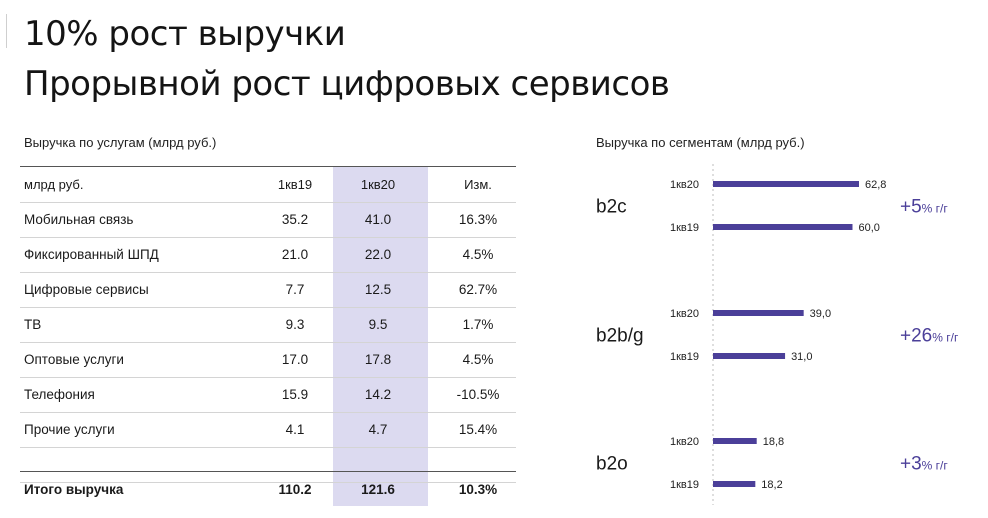  What do you see at coordinates (820, 314) in the screenshot?
I see `value-label: 39,0` at bounding box center [820, 314].